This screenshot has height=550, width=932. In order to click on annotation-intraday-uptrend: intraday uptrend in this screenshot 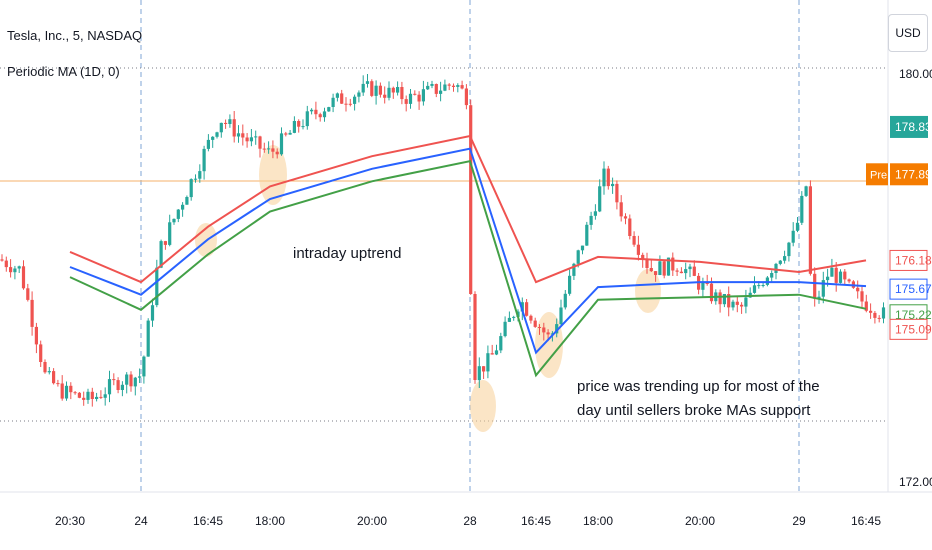, I will do `click(347, 253)`.